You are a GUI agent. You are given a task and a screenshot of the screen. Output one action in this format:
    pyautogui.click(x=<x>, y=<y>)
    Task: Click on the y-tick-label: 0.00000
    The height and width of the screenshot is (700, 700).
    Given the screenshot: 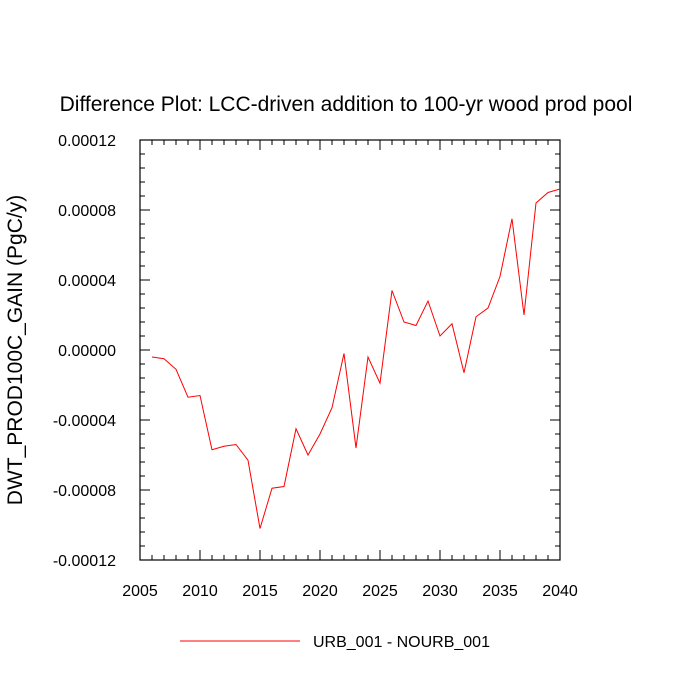 What is the action you would take?
    pyautogui.click(x=87, y=351)
    